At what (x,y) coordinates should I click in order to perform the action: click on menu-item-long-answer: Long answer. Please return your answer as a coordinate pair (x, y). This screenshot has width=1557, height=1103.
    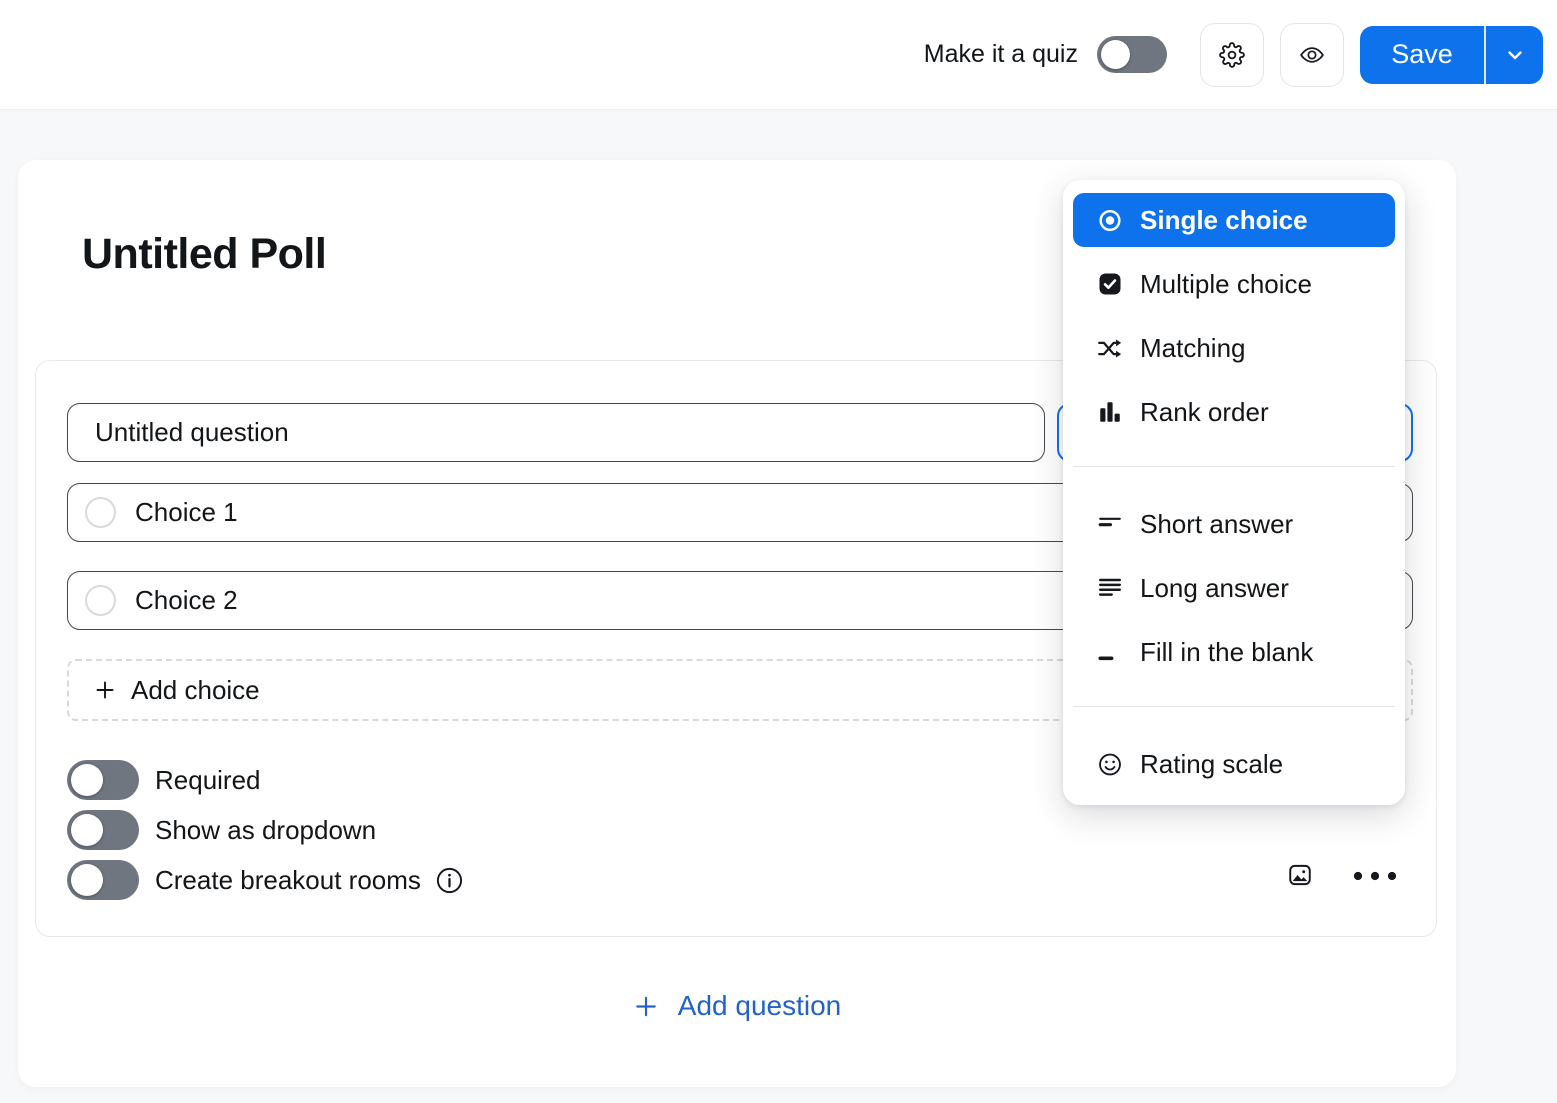
    Looking at the image, I should click on (1234, 588).